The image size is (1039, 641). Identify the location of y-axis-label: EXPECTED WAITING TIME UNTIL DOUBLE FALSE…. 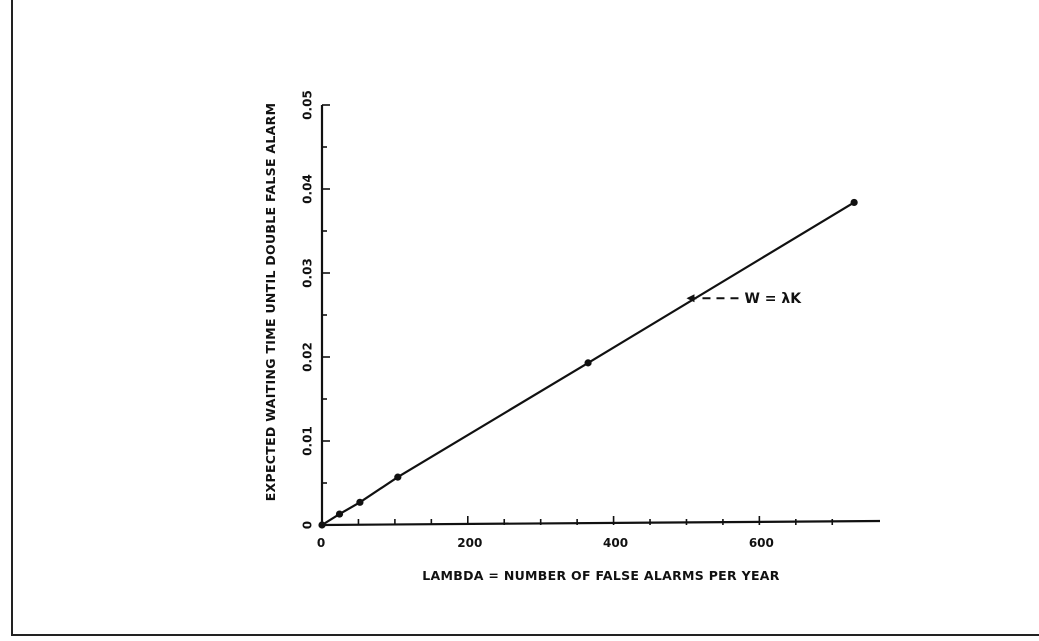
(270, 302).